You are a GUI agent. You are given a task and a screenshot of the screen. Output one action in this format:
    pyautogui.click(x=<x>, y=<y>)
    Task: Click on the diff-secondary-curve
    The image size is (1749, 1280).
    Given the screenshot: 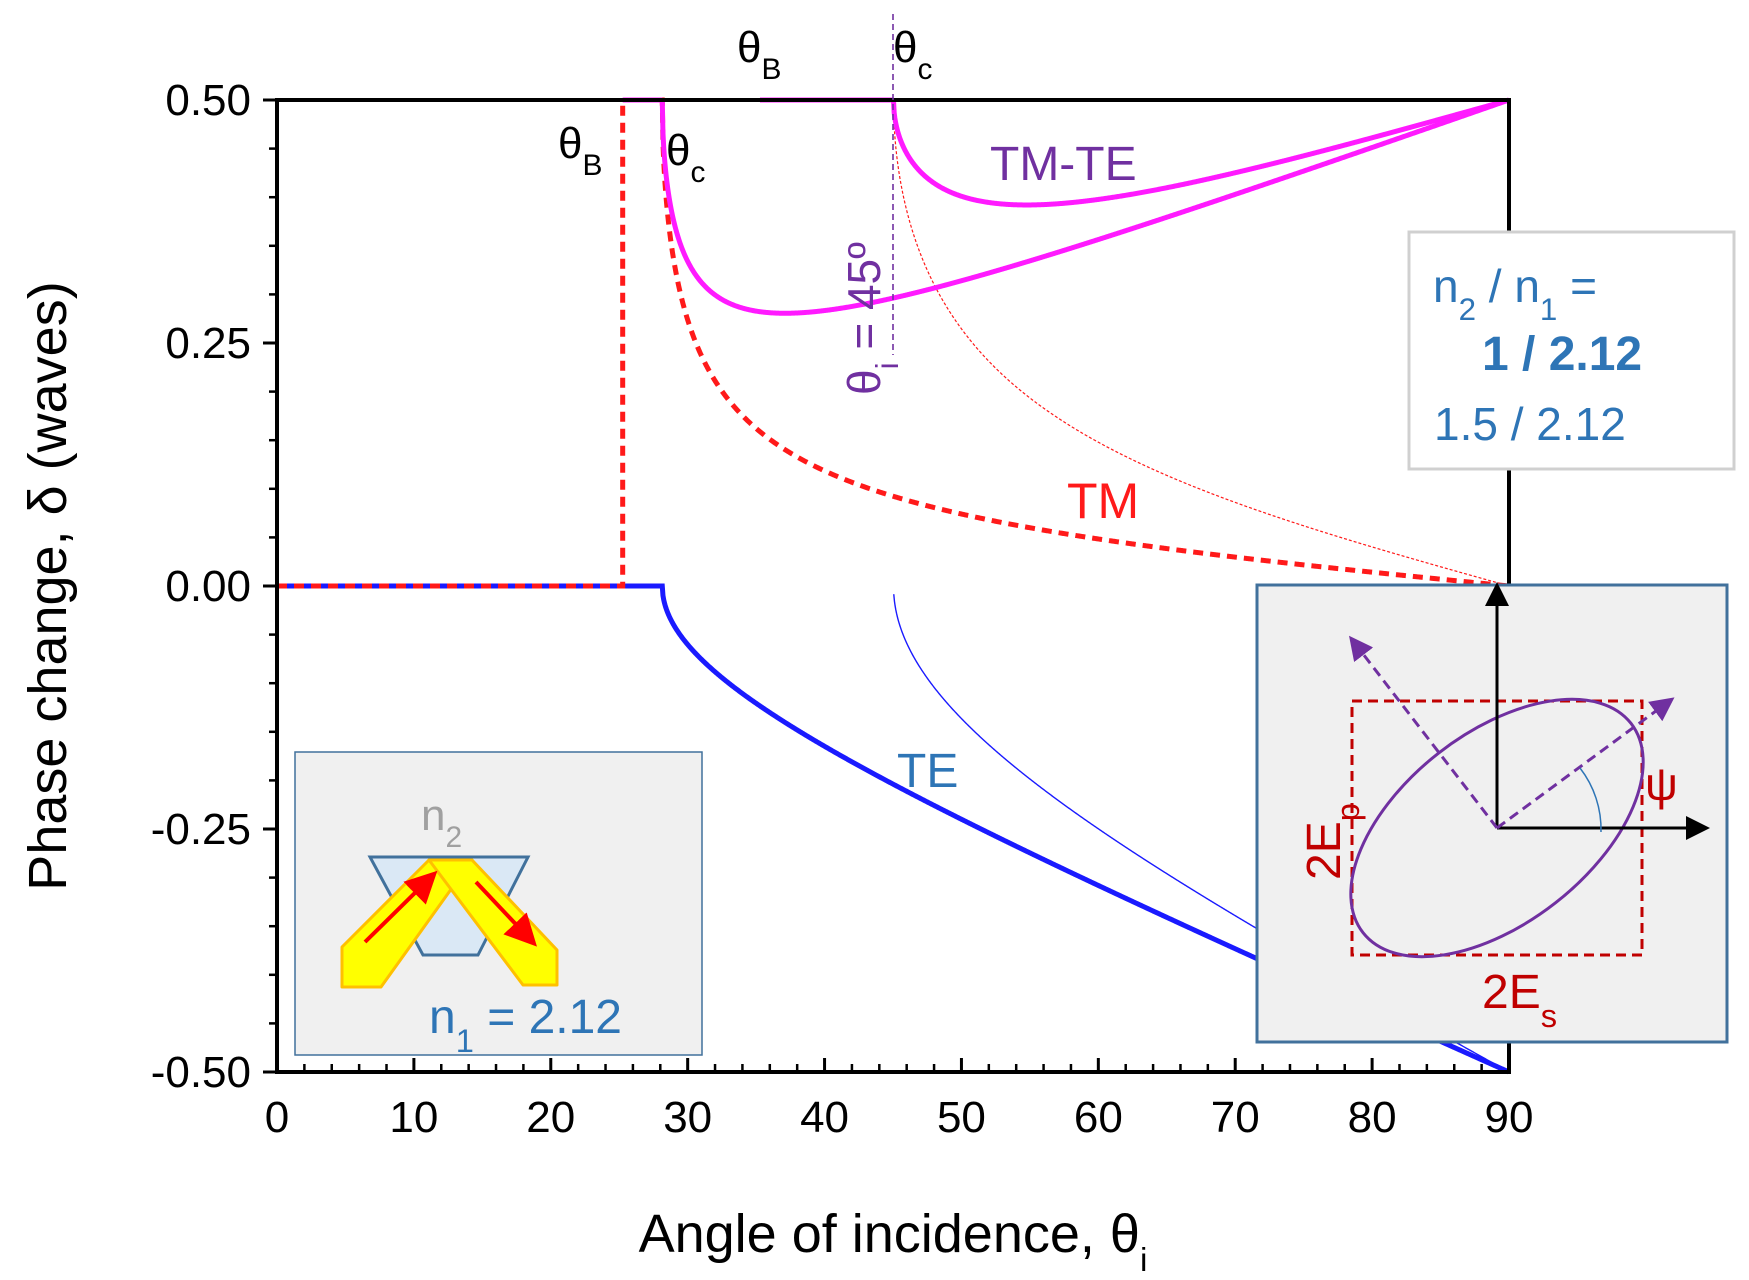 What is the action you would take?
    pyautogui.click(x=1200, y=152)
    